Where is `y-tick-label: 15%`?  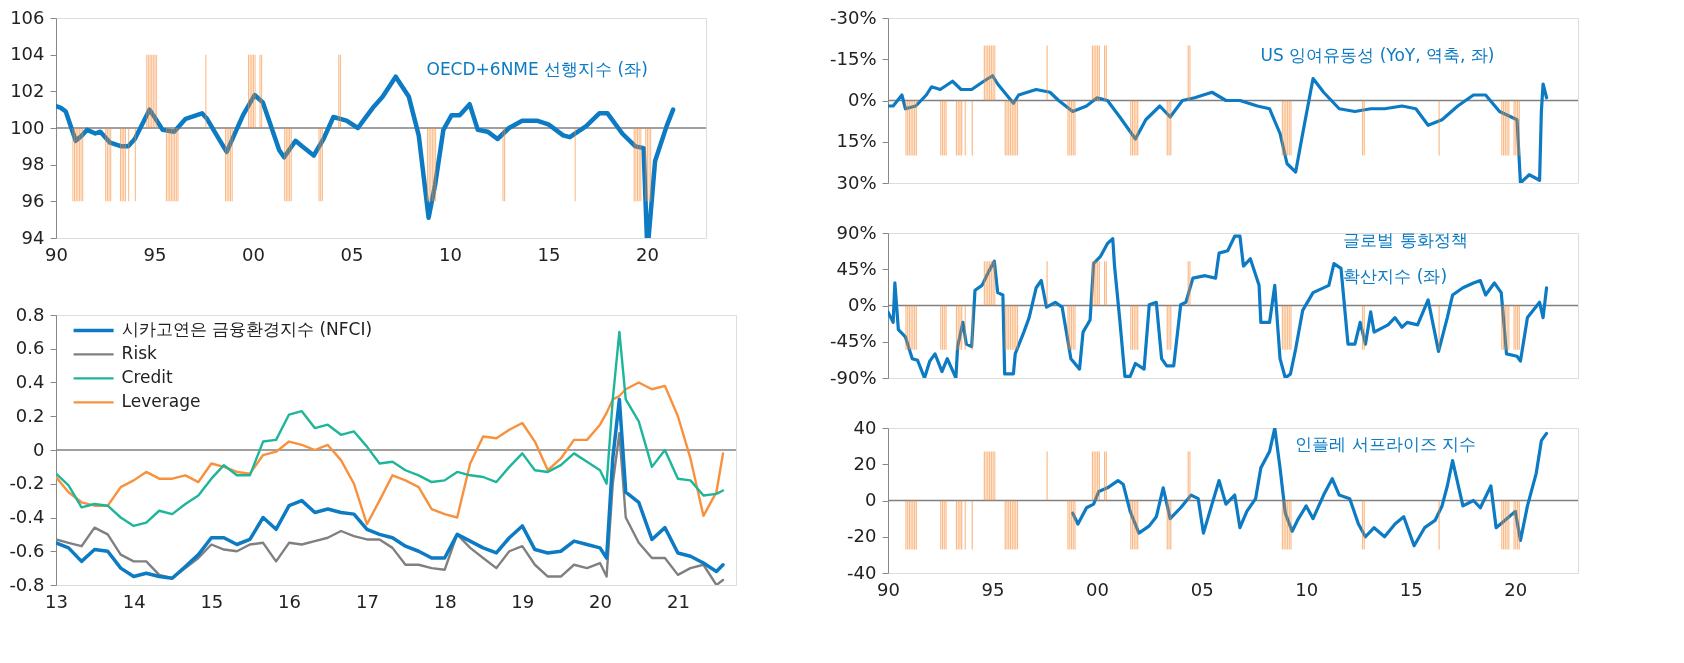
y-tick-label: 15% is located at coordinates (856, 141).